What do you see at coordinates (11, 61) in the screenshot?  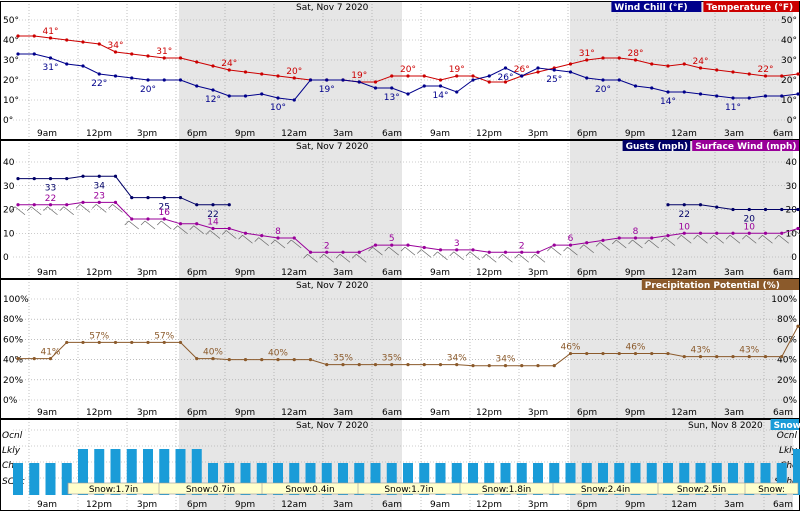 I see `y-tick-label: 30°` at bounding box center [11, 61].